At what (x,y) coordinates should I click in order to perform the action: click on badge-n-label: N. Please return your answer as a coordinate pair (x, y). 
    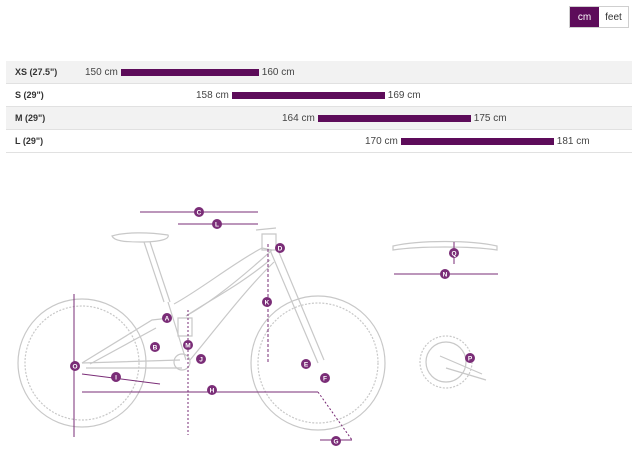
    Looking at the image, I should click on (445, 275).